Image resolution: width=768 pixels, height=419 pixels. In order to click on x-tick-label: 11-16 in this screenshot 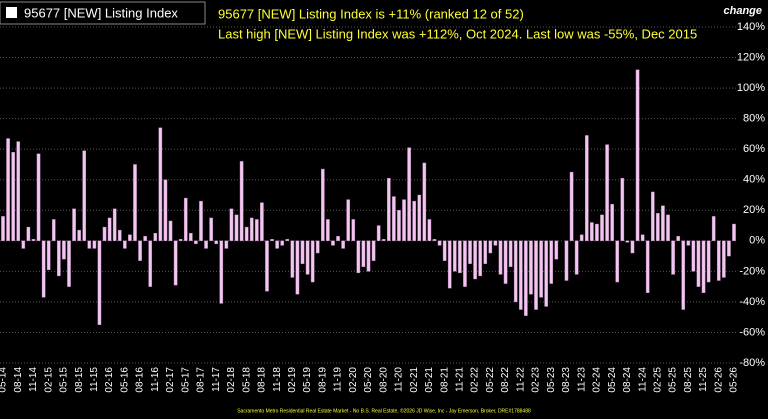, I will do `click(155, 379)`.